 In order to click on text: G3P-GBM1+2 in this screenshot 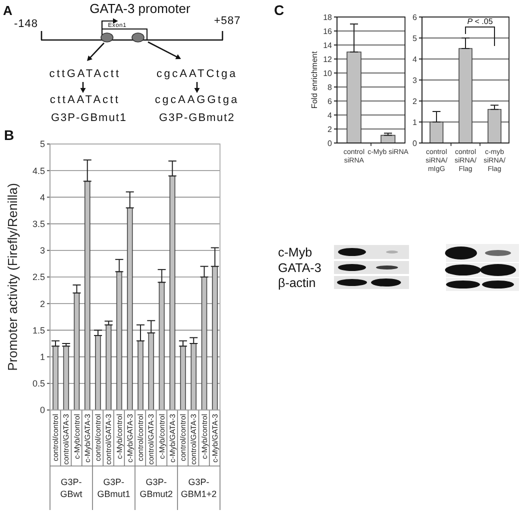, I will do `click(198, 488)`.